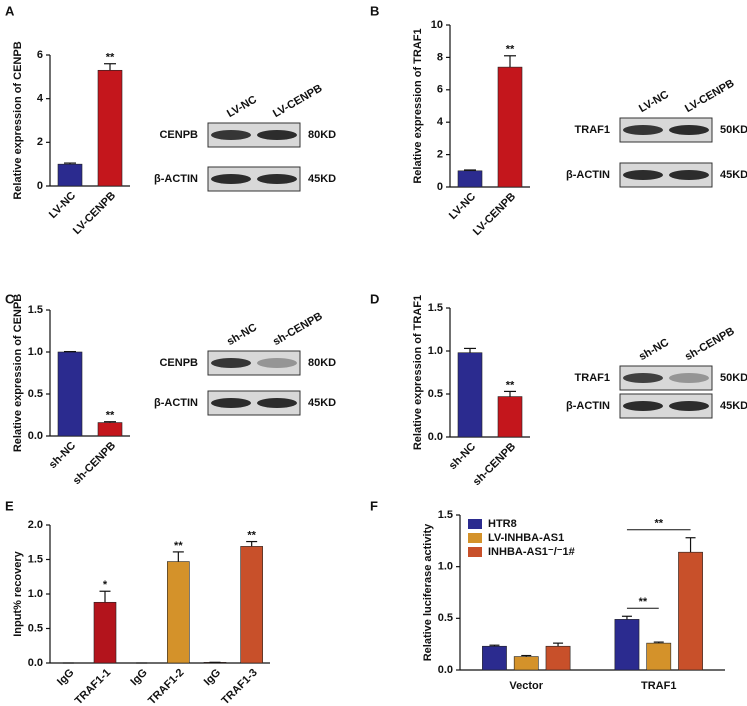  I want to click on y-tick-label: 4, so click(40, 99).